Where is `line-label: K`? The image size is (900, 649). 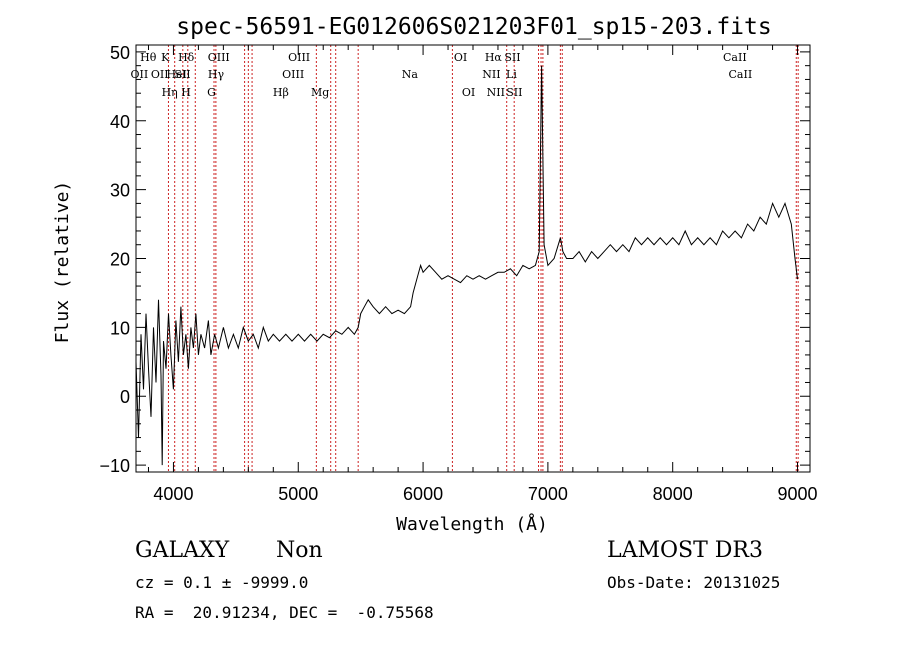
line-label: K is located at coordinates (165, 57).